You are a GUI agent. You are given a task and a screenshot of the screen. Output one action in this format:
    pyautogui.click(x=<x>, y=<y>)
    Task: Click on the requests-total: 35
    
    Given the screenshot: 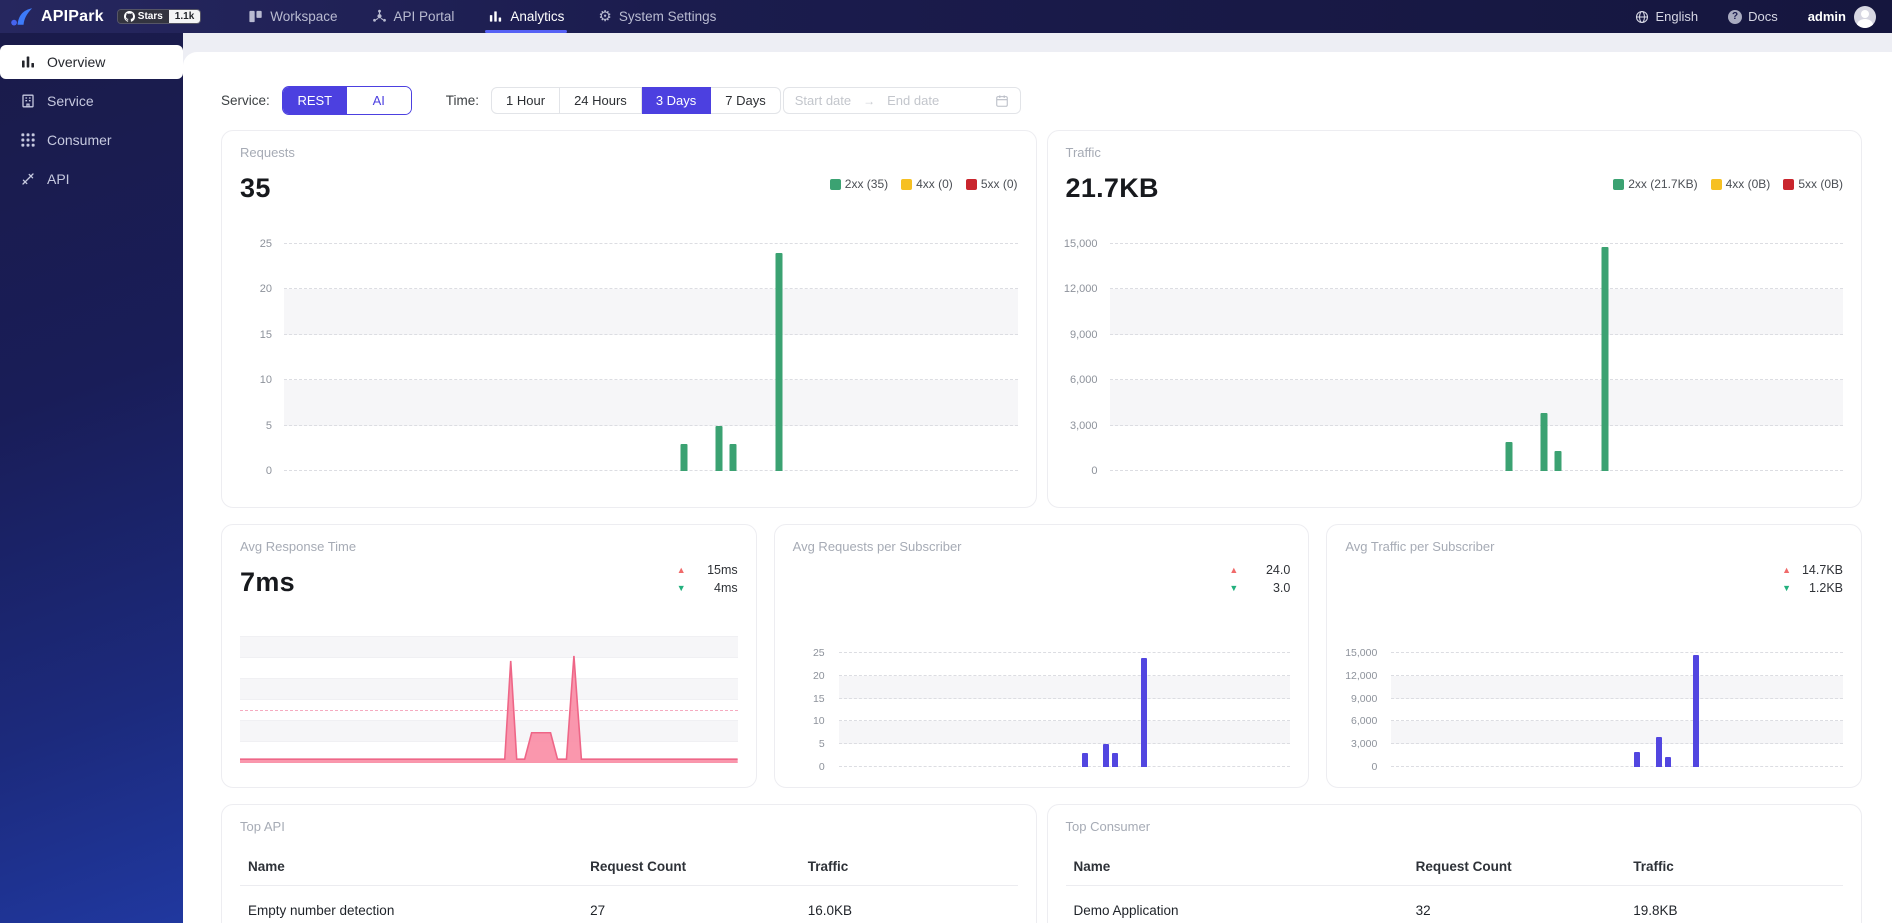 What is the action you would take?
    pyautogui.click(x=255, y=188)
    